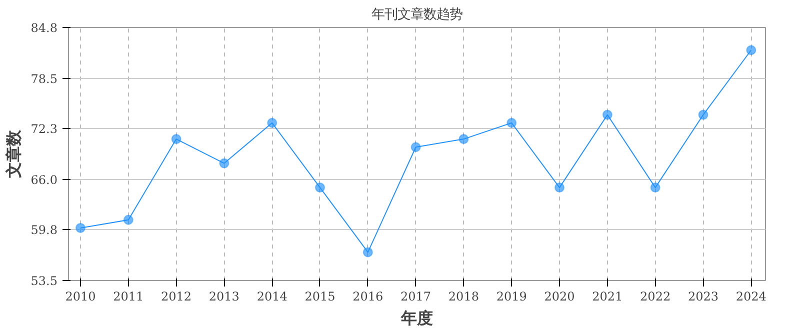  I want to click on y-tick-label: 59.8, so click(44, 230).